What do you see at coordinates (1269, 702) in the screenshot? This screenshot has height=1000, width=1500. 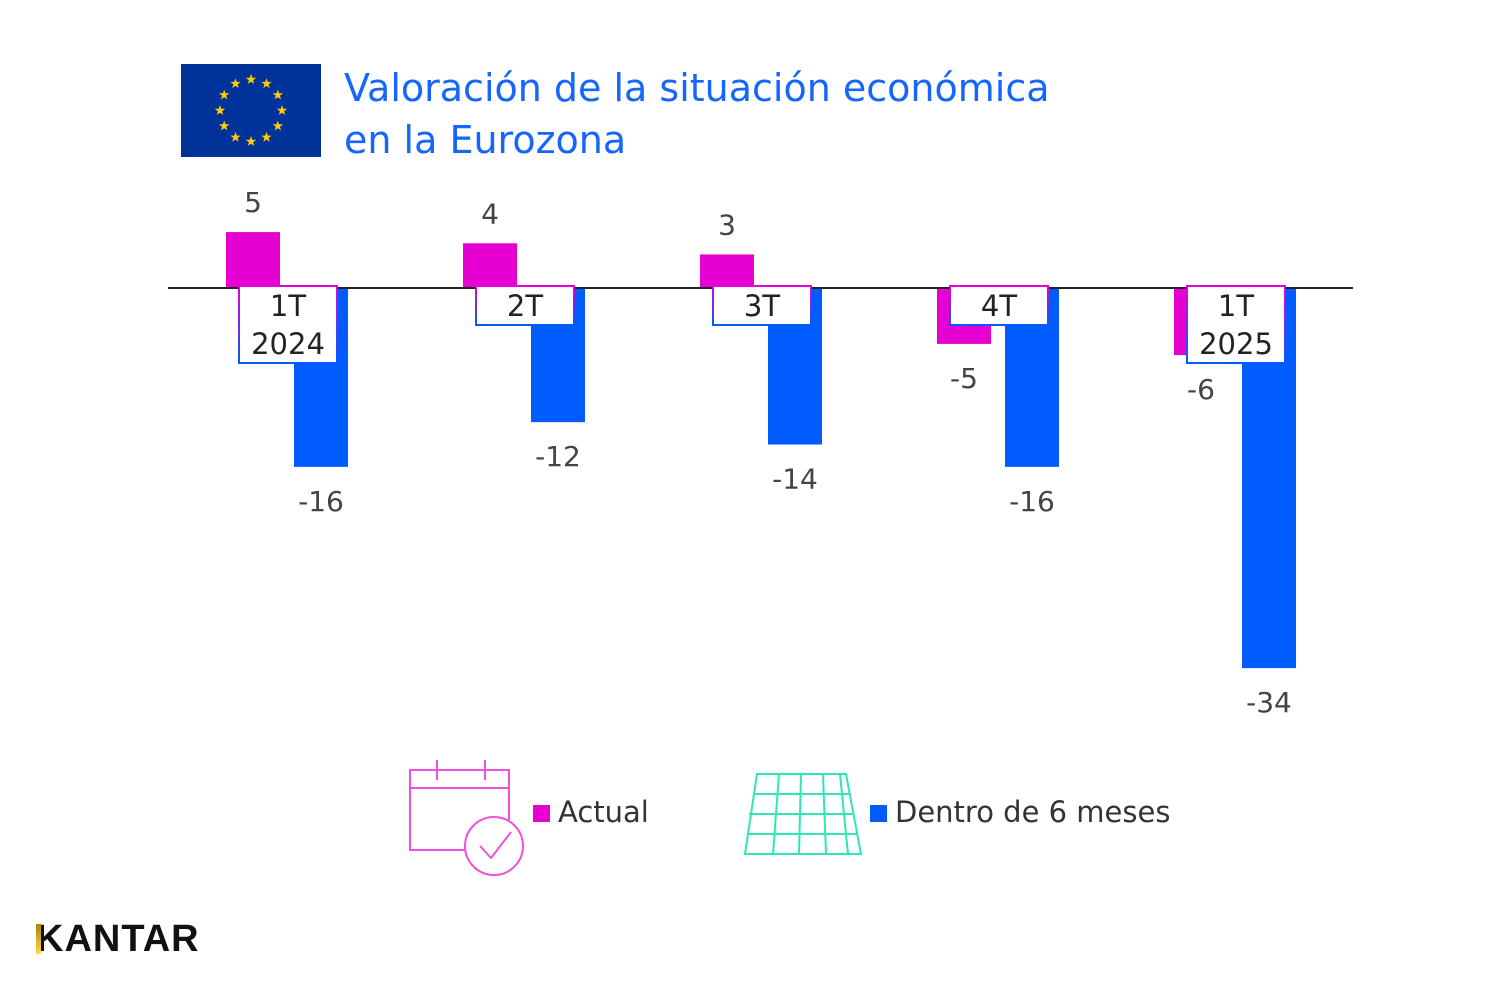 I see `data-label: -34` at bounding box center [1269, 702].